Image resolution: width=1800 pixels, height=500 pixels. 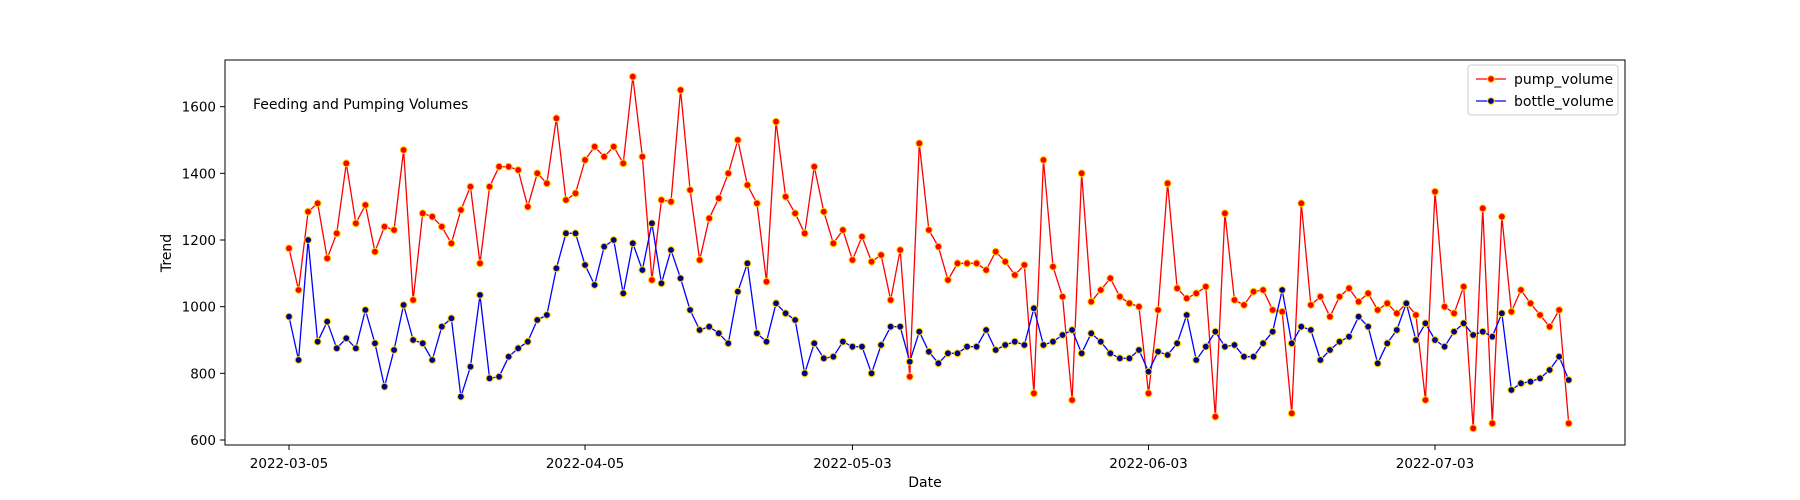 I want to click on y-tick-label: 1400, so click(x=199, y=174).